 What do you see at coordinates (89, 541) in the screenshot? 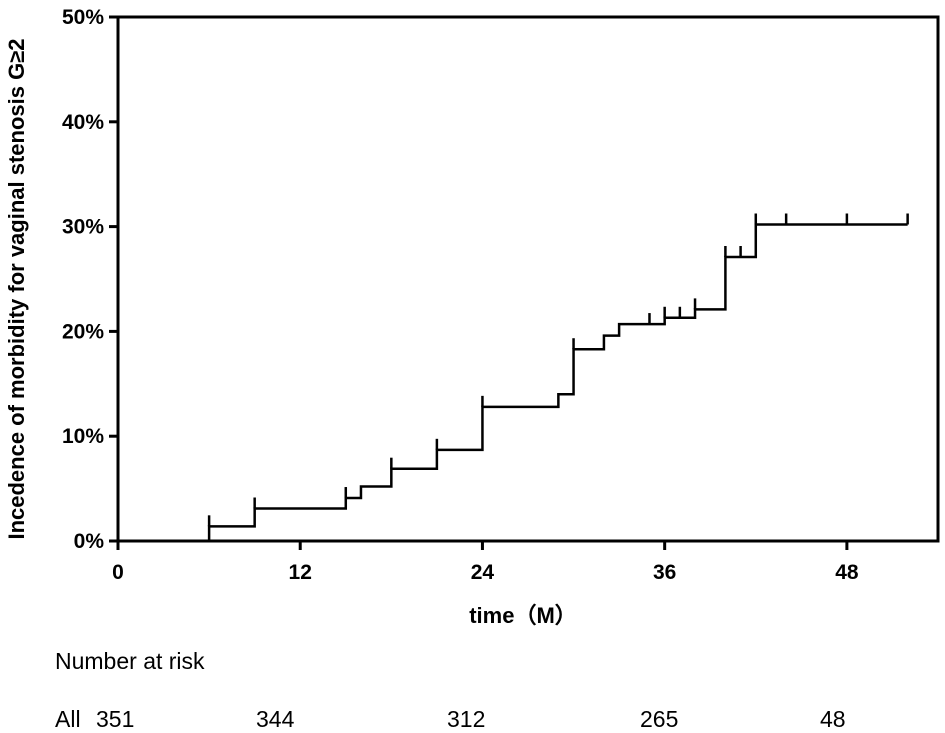
I see `y-tick-label: 0%` at bounding box center [89, 541].